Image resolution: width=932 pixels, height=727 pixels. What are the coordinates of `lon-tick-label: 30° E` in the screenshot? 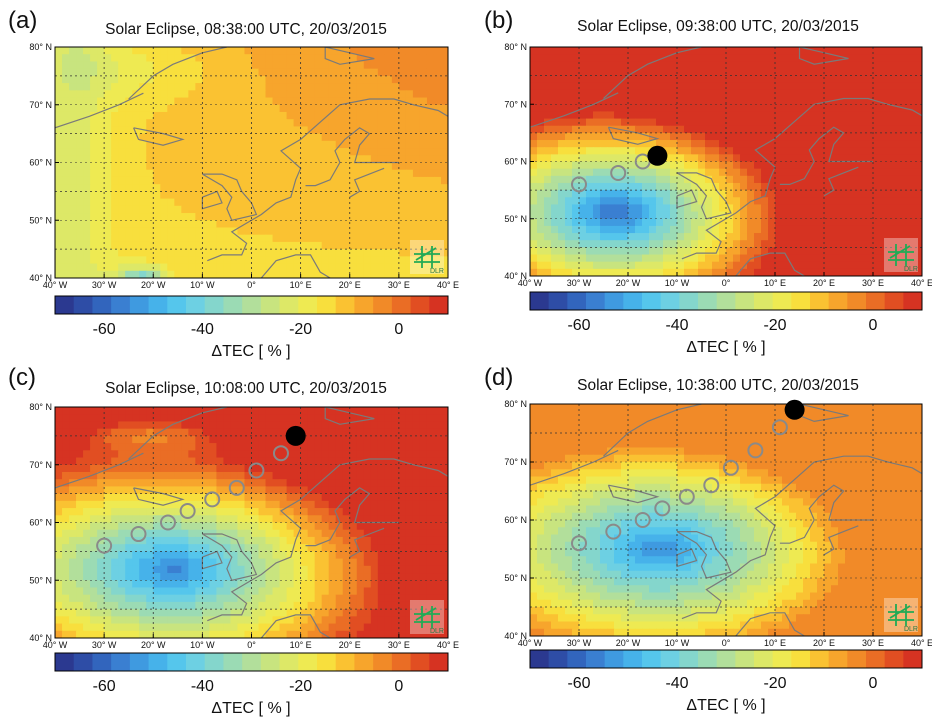 It's located at (399, 285).